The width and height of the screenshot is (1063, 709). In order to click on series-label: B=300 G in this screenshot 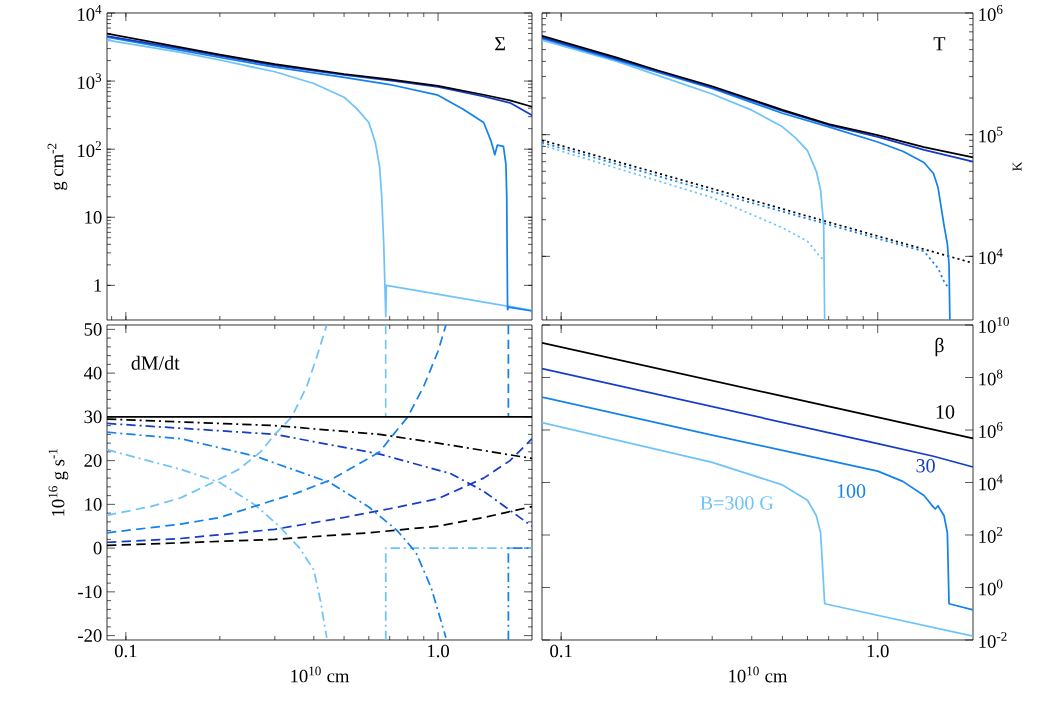, I will do `click(737, 503)`.